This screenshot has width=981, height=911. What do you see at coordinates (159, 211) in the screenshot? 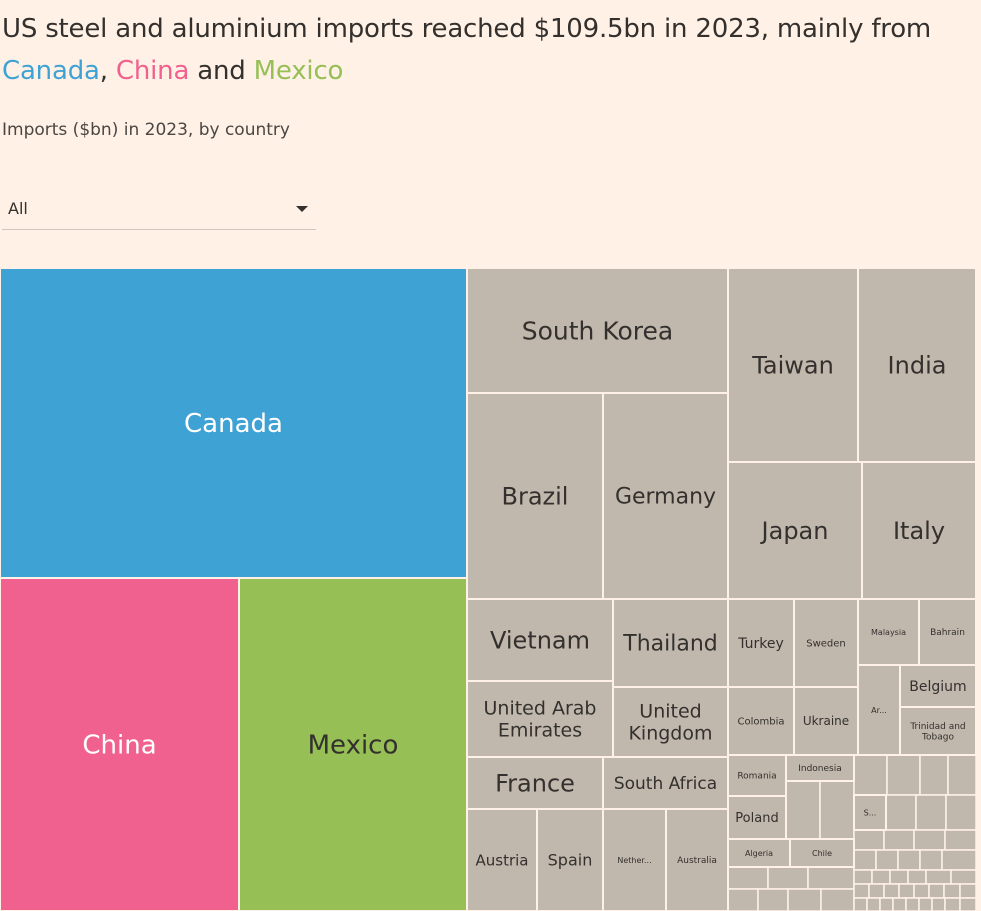
I see `country-filter-dropdown: All` at bounding box center [159, 211].